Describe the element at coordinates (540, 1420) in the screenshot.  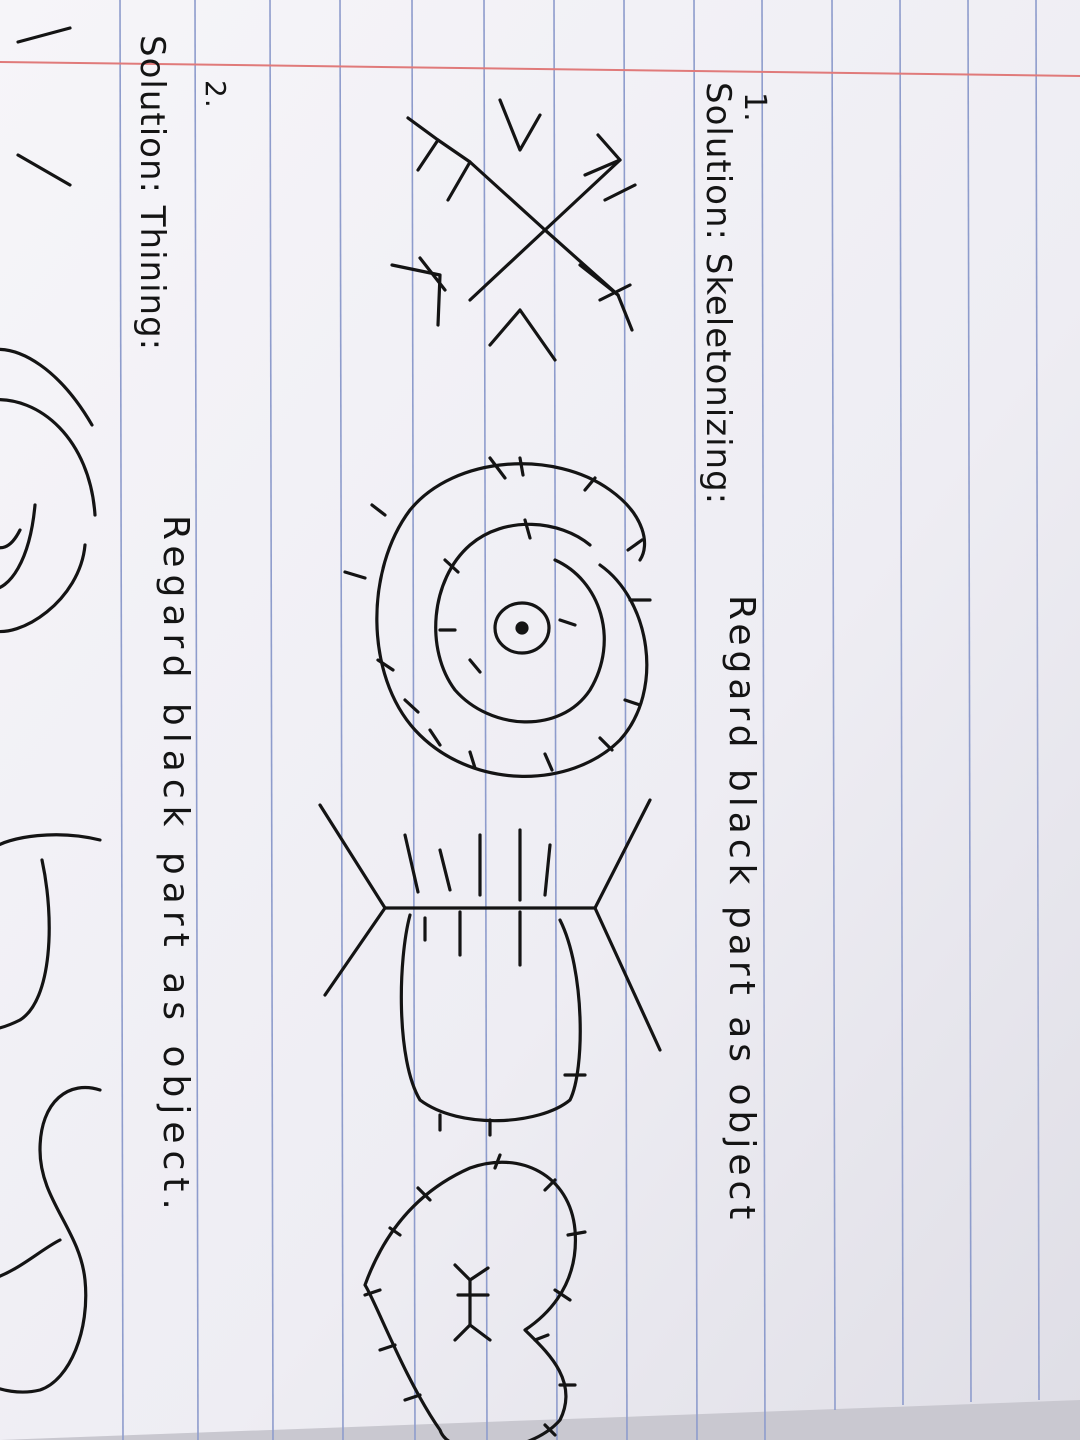
I see `desk-background` at that location.